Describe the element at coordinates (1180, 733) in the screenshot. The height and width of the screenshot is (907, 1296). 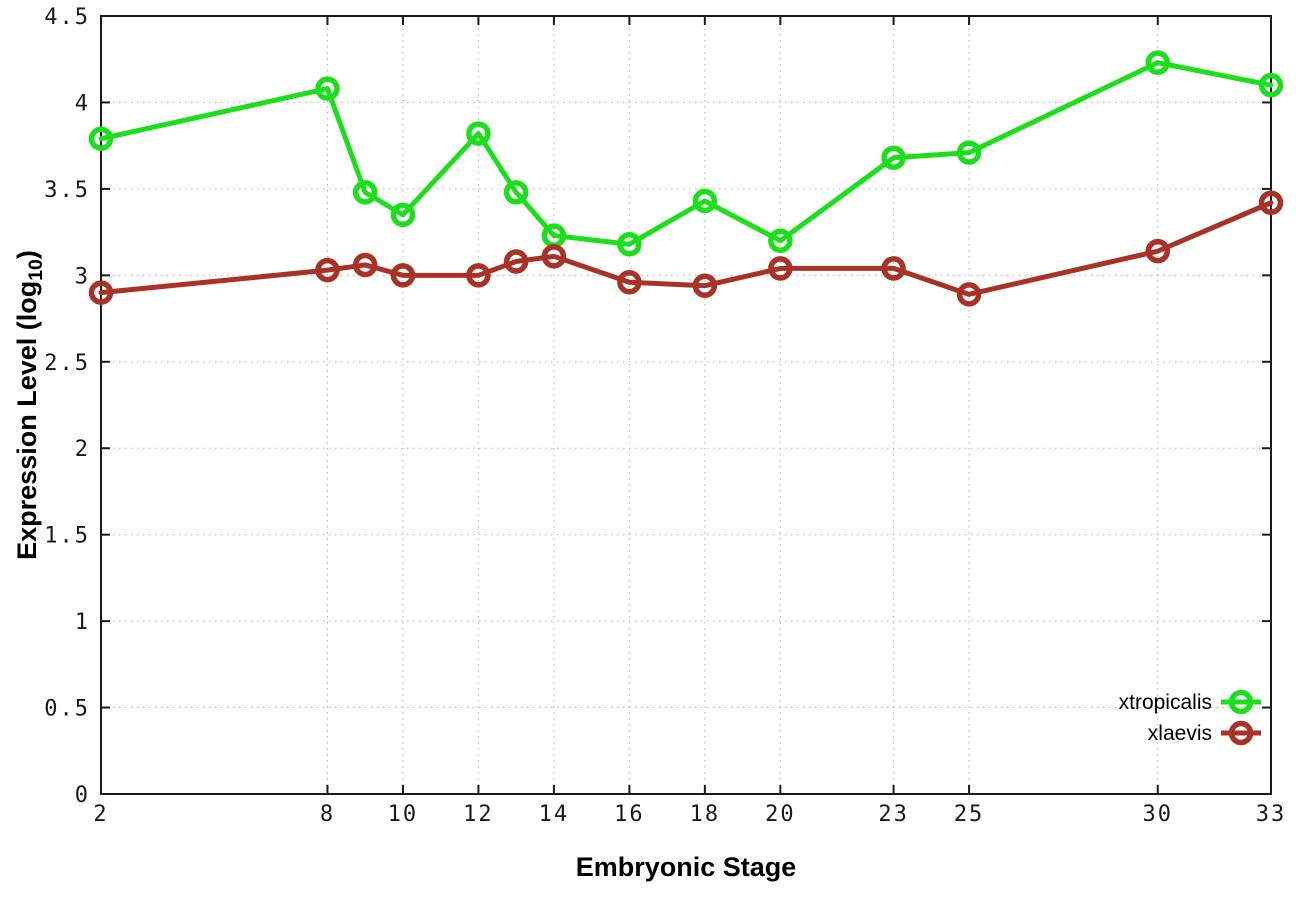
I see `legend-label-xlaevis: xlaevis` at that location.